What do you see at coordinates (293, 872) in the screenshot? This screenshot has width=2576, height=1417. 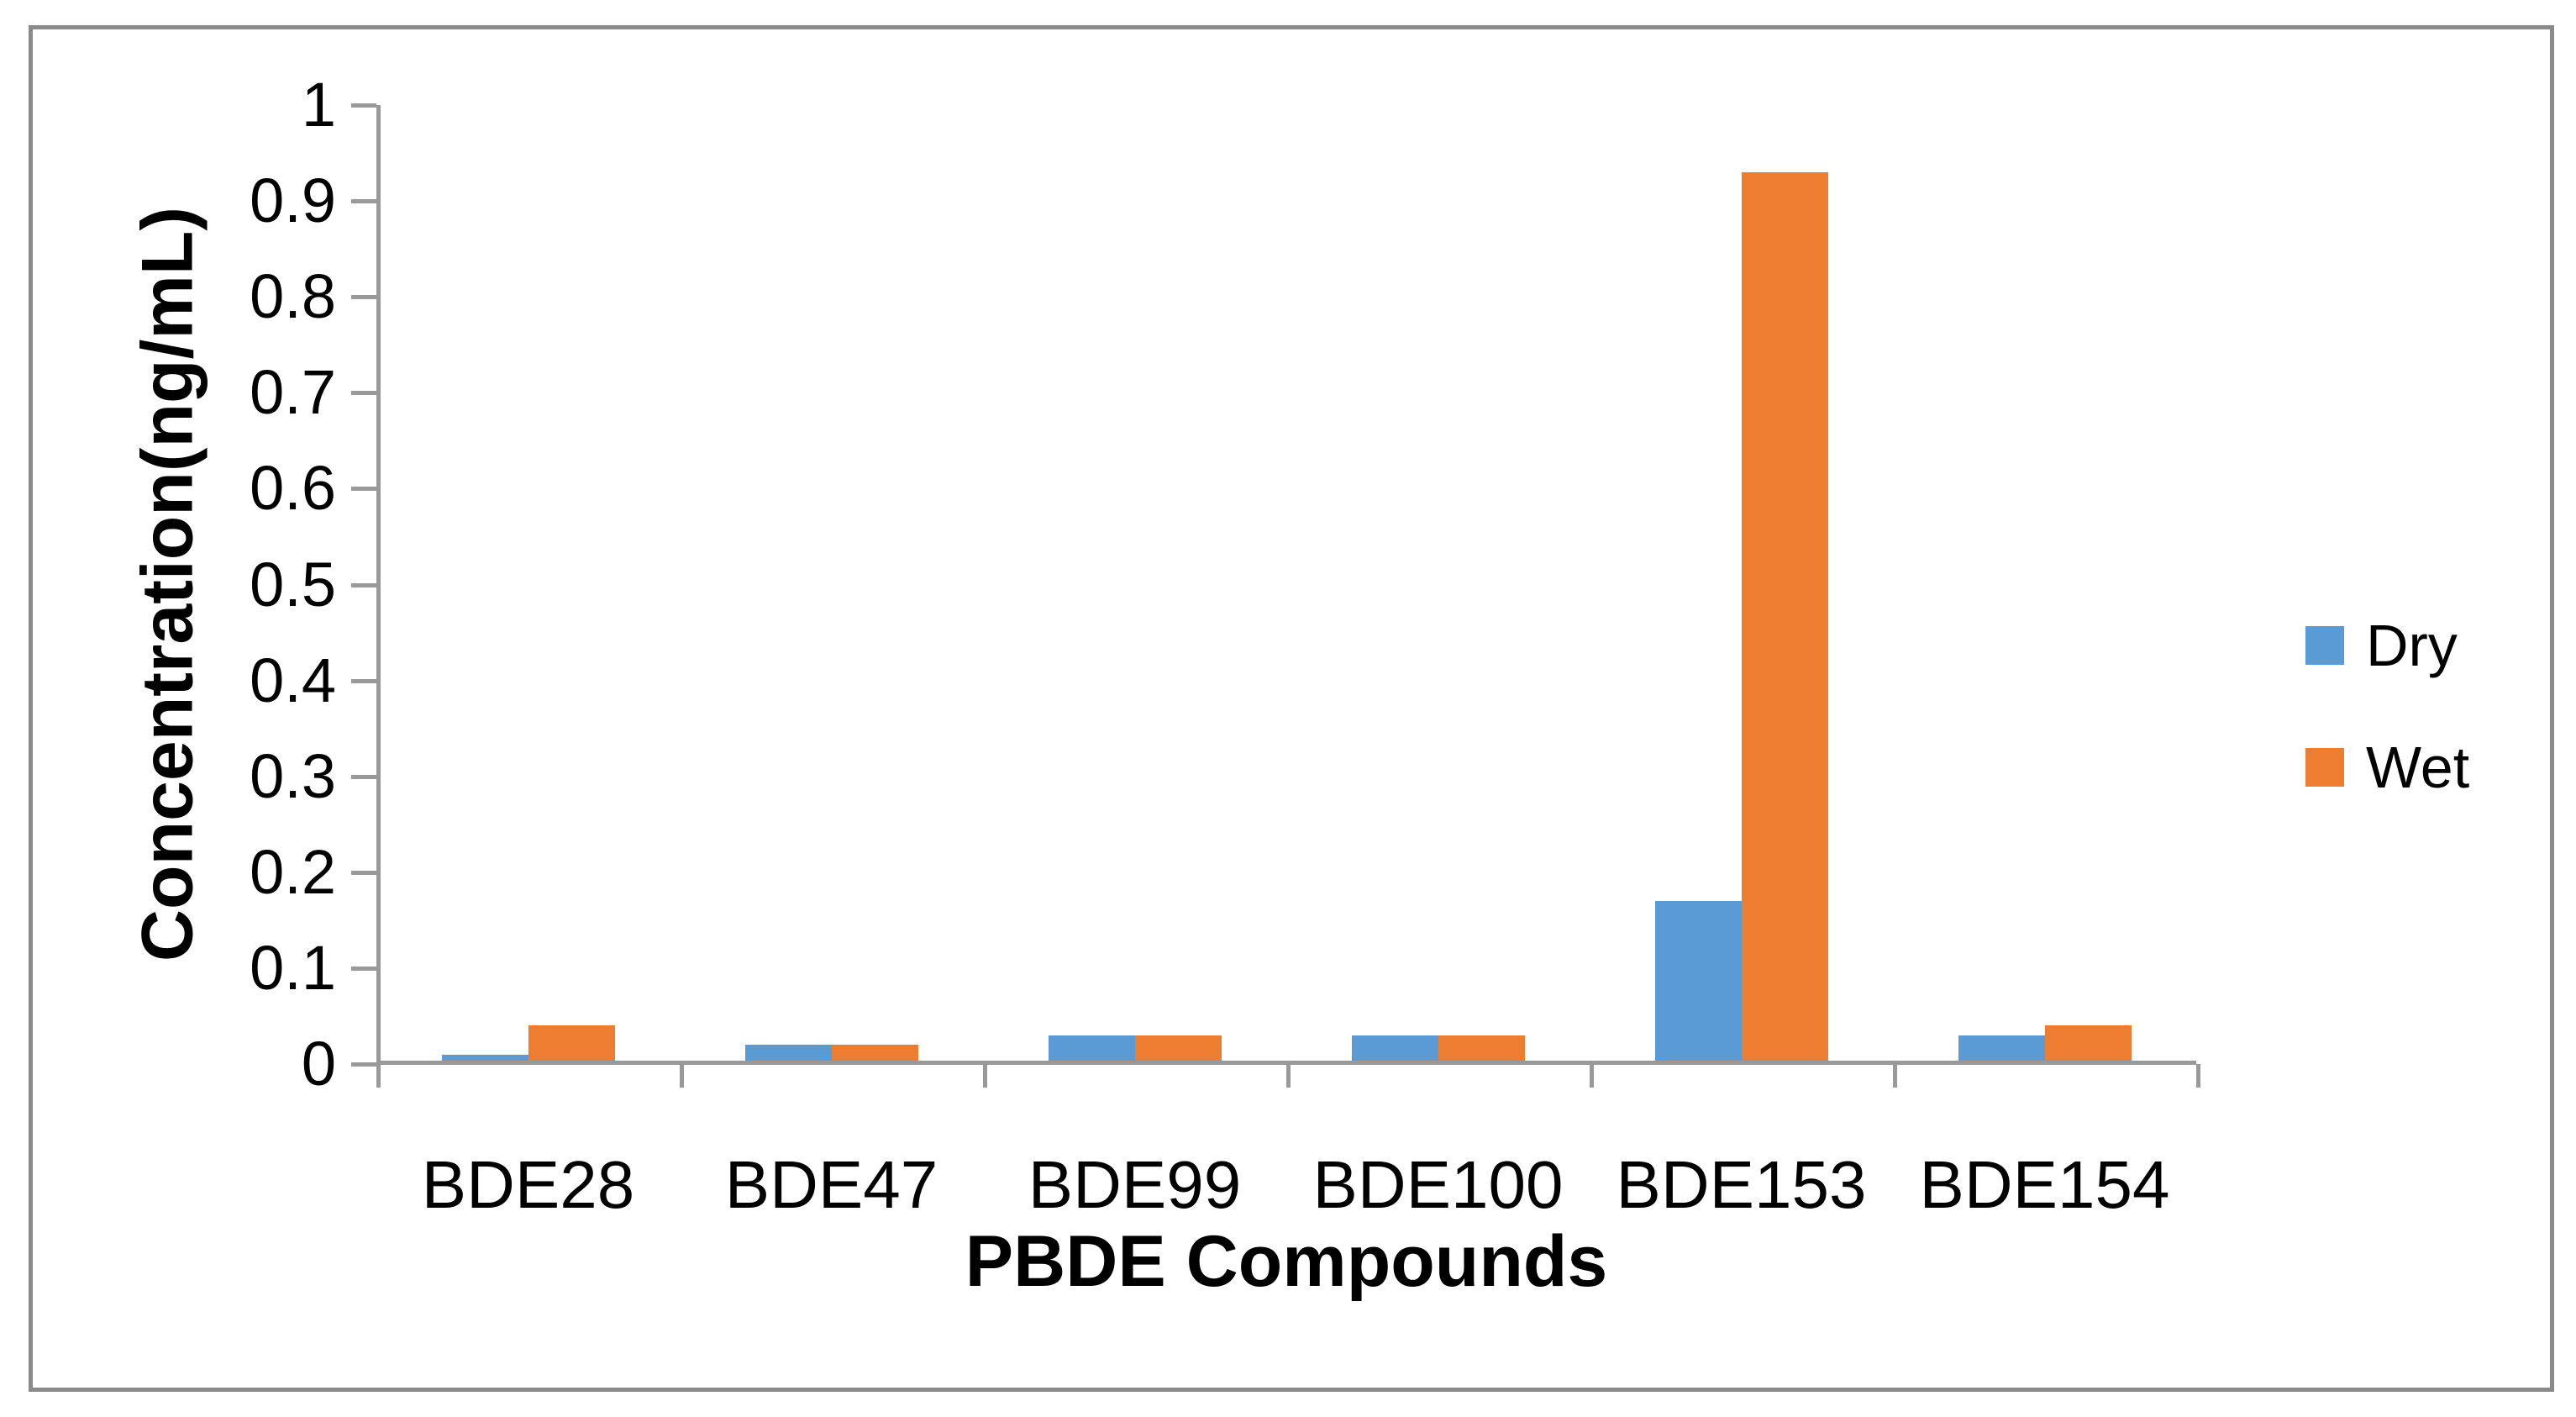 I see `y-tick-label: 0.2` at bounding box center [293, 872].